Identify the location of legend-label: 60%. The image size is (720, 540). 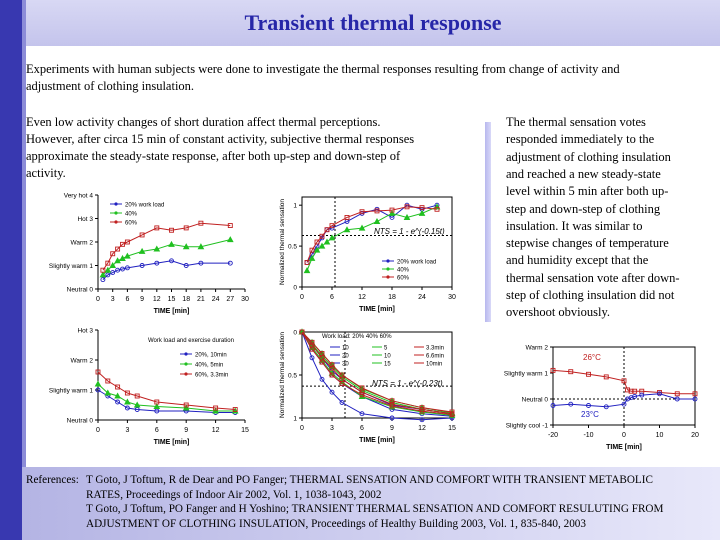
(403, 279).